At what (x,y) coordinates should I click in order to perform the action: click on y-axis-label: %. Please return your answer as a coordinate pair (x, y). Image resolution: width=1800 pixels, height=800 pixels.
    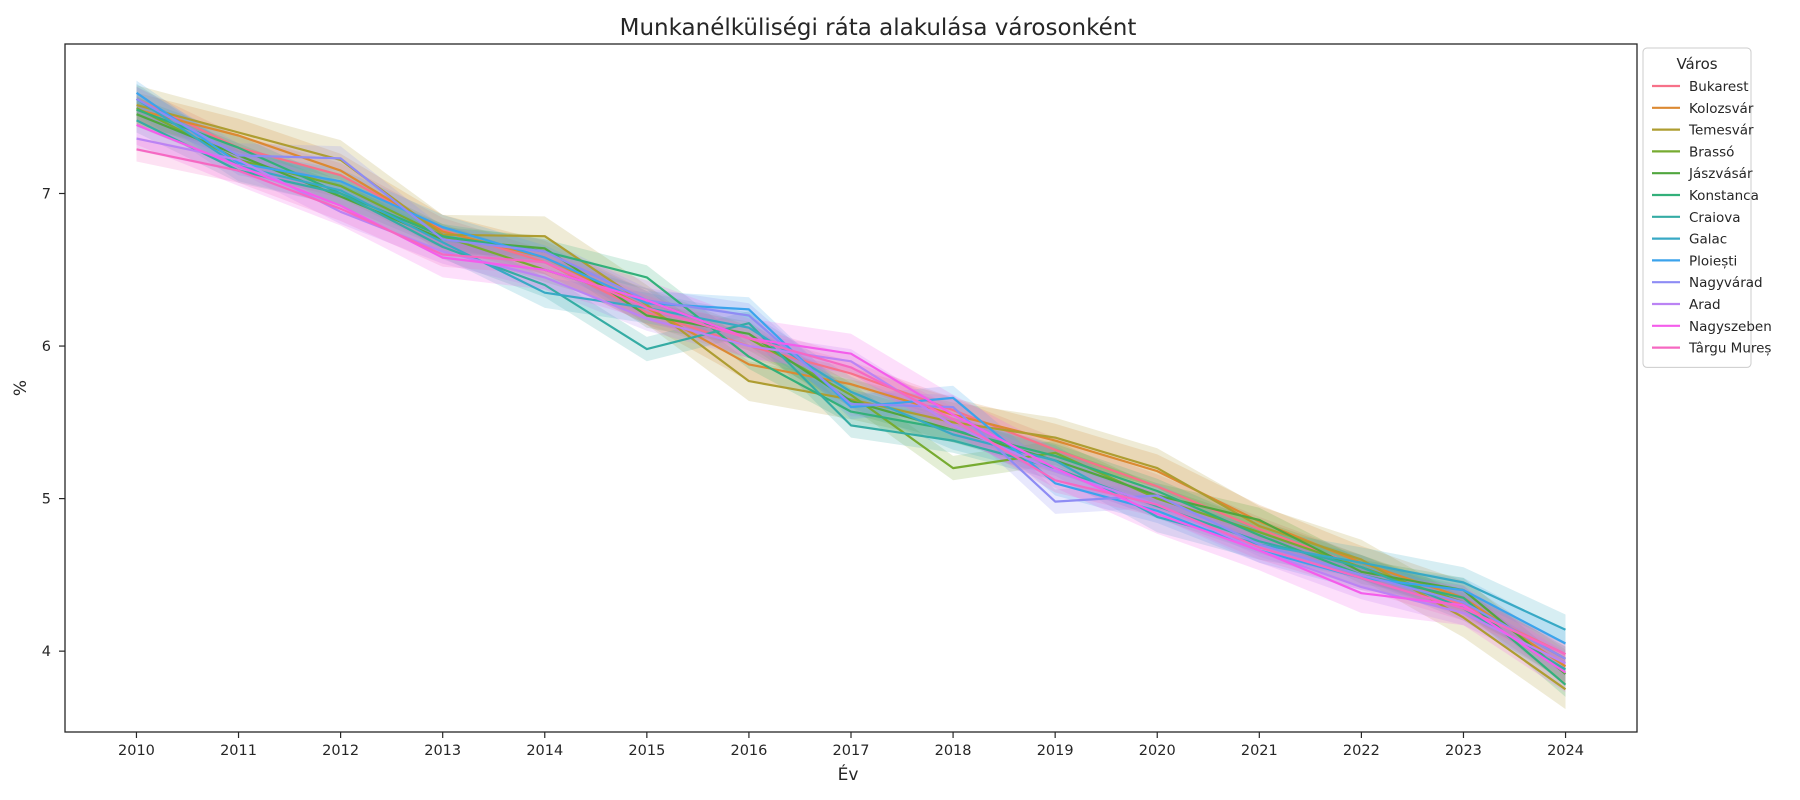
    Looking at the image, I should click on (21, 388).